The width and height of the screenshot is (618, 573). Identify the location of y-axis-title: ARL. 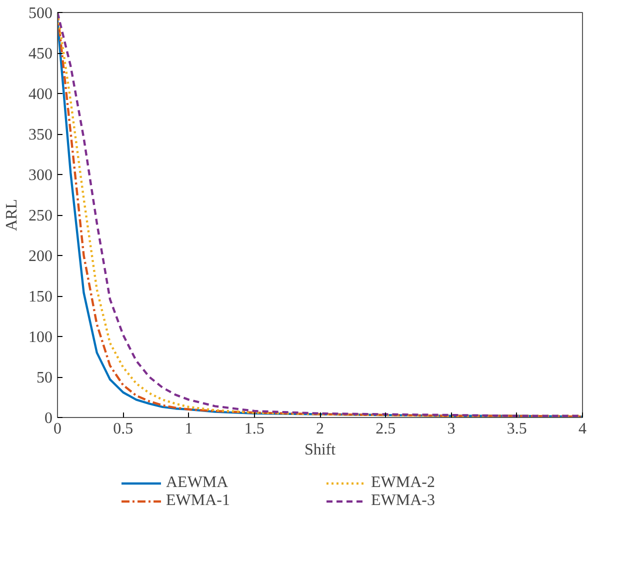
(12, 215).